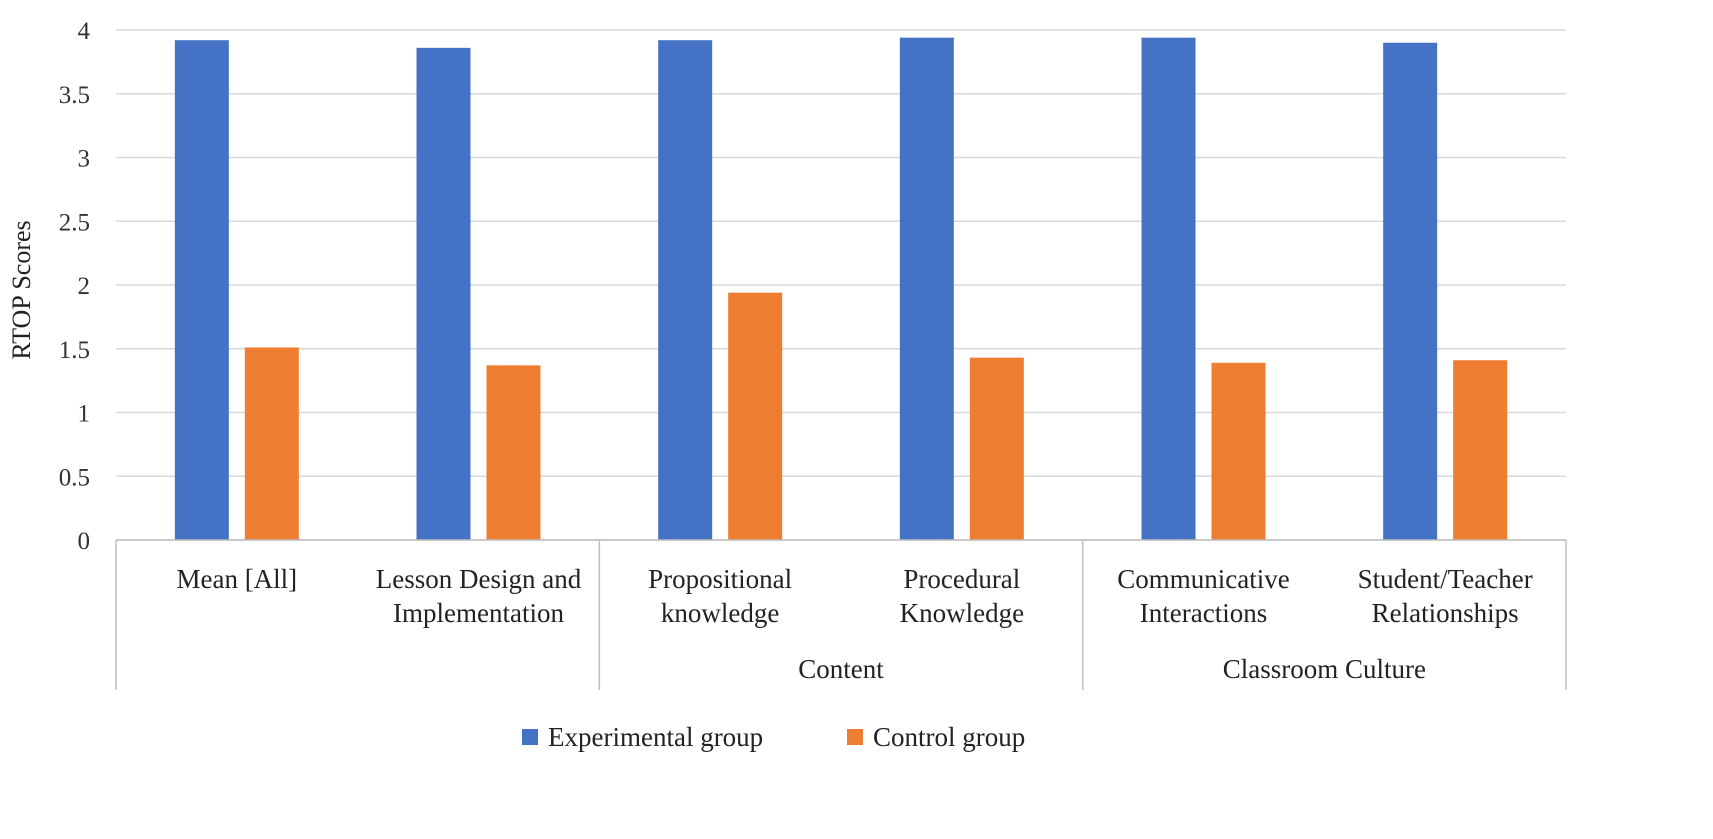 The image size is (1713, 839). Describe the element at coordinates (949, 737) in the screenshot. I see `legend-label: Control group` at that location.